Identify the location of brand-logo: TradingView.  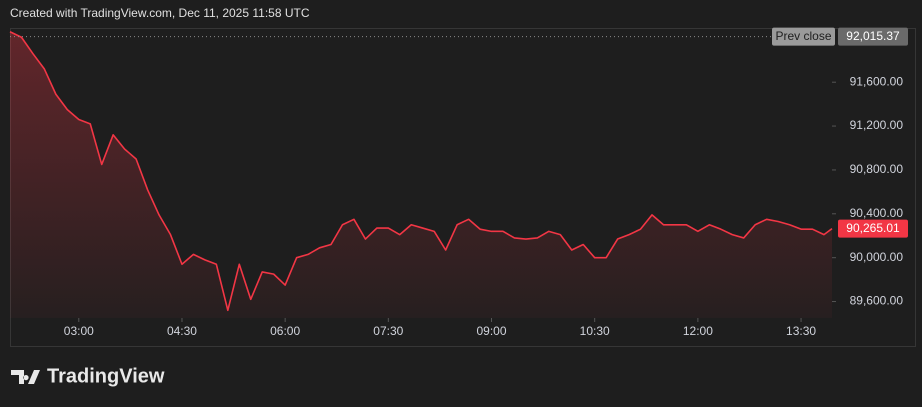
(88, 376).